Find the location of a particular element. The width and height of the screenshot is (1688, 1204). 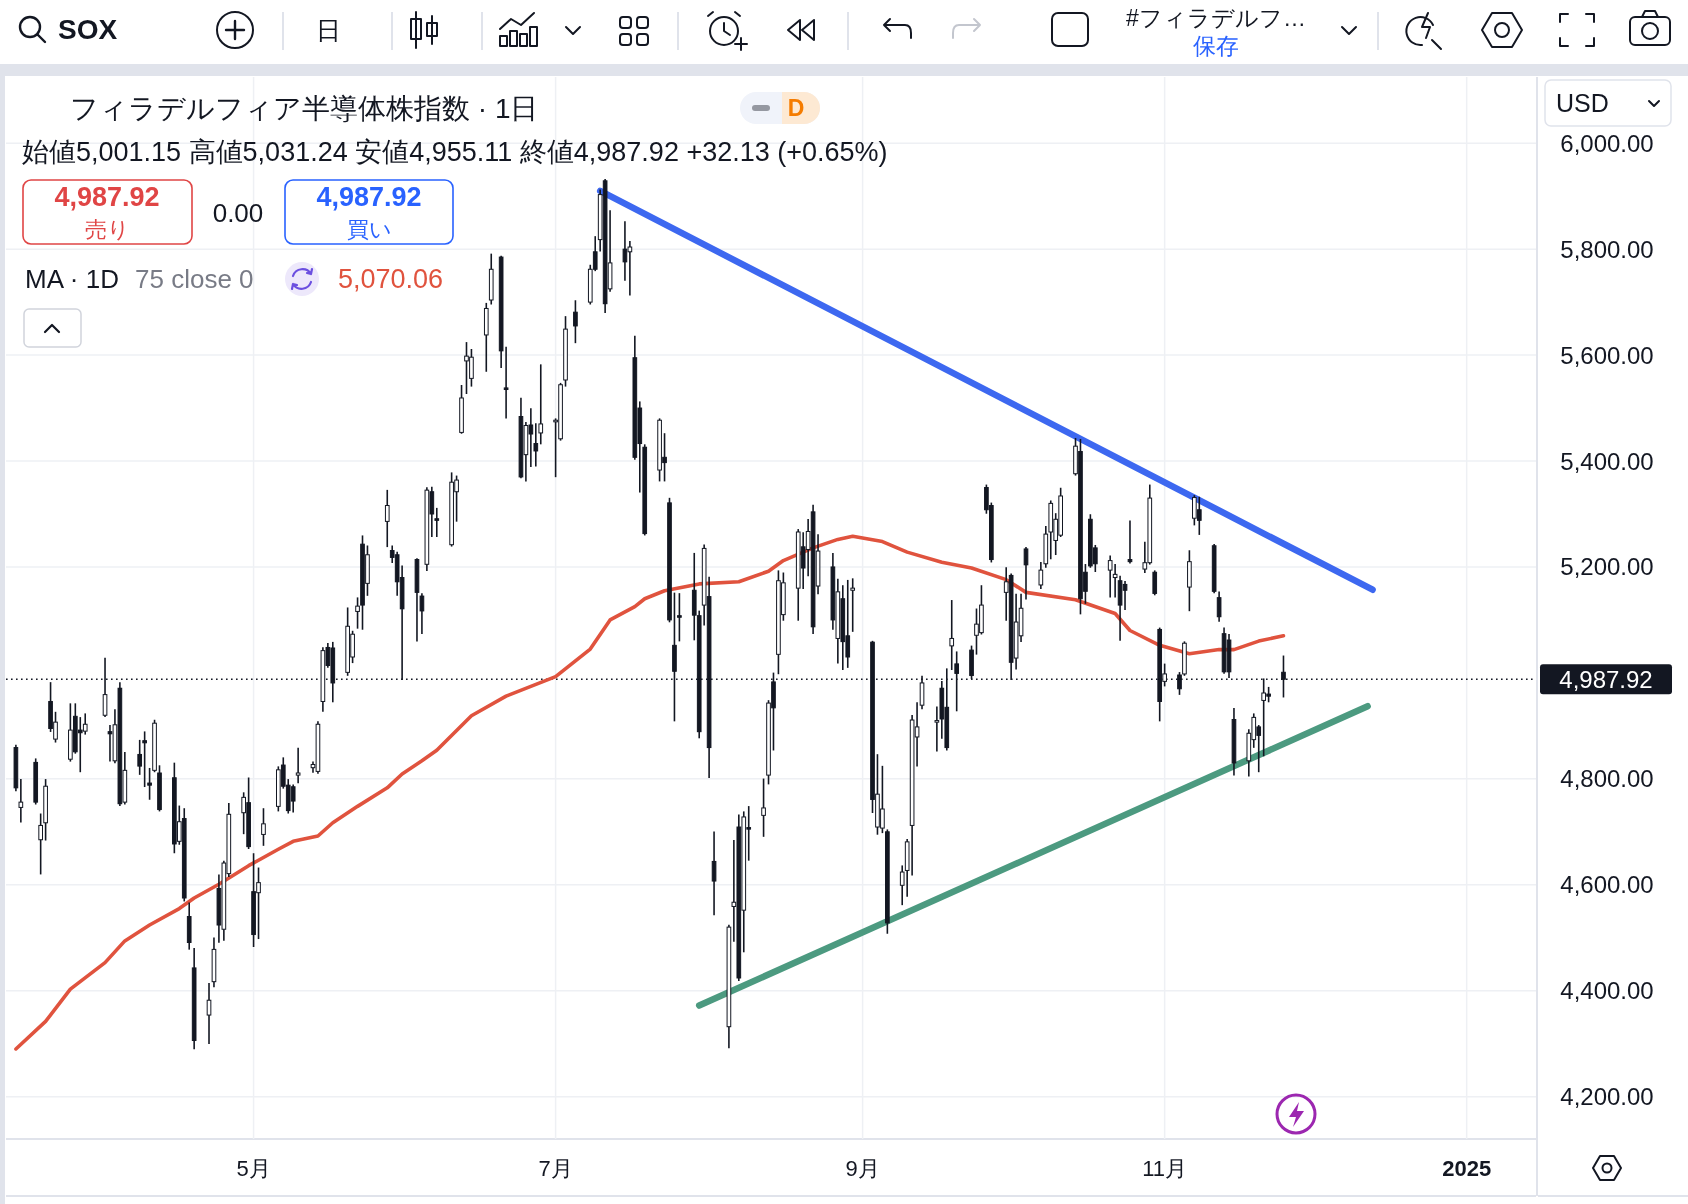

y-tick-label: 4,200.00 is located at coordinates (1607, 1097).